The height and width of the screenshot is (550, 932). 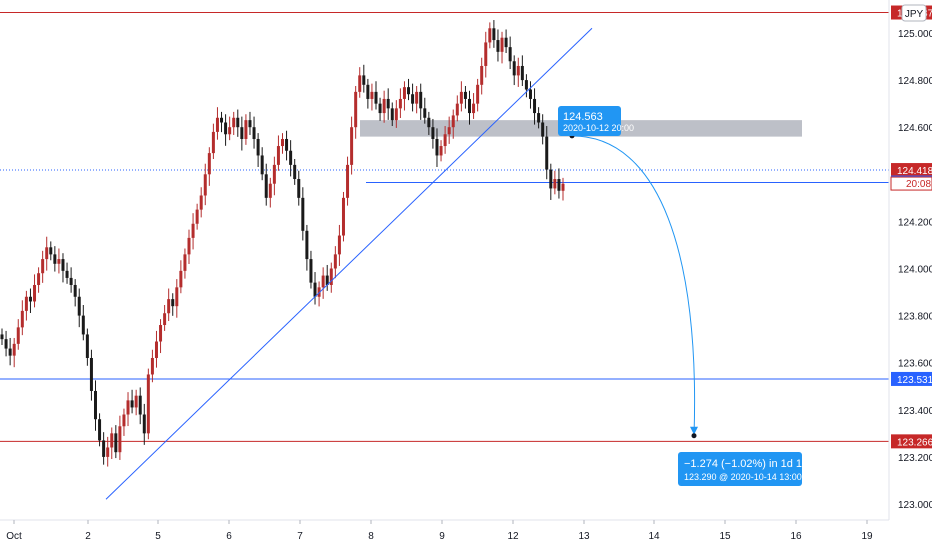 I want to click on x-tick-label: 19, so click(x=867, y=536).